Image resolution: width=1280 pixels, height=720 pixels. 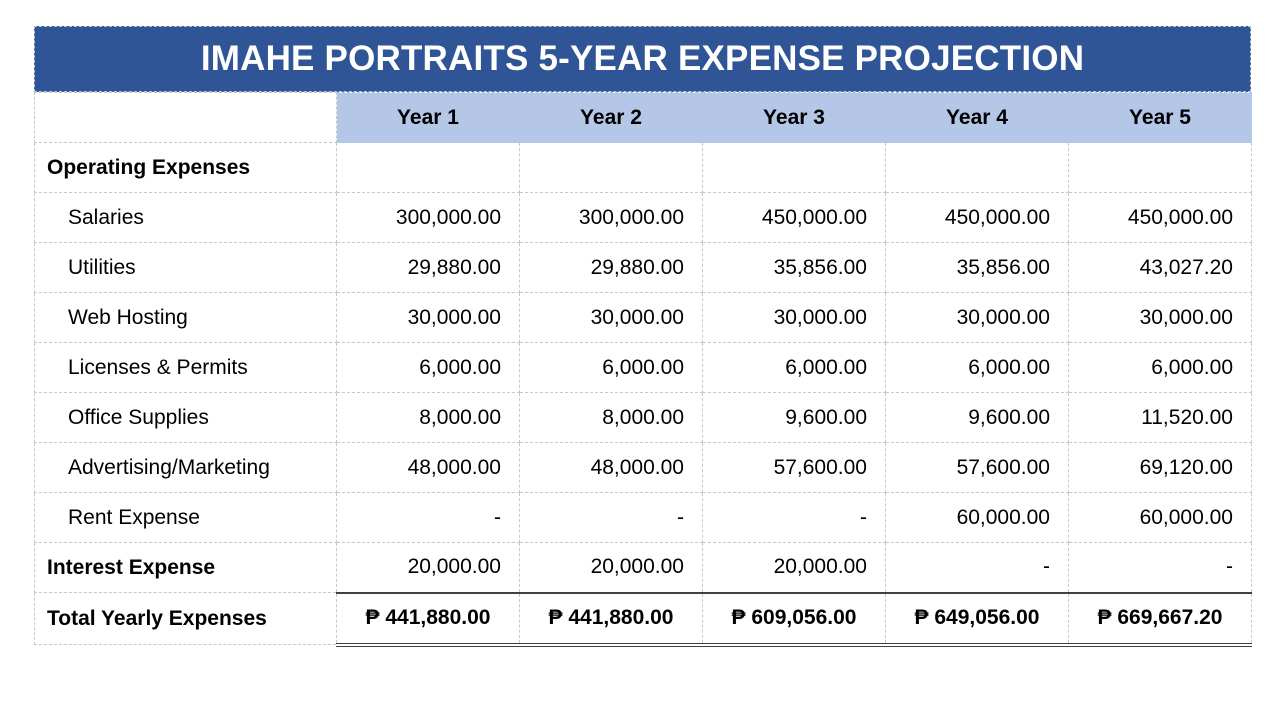 What do you see at coordinates (794, 117) in the screenshot?
I see `column-header-year-3: Year 3` at bounding box center [794, 117].